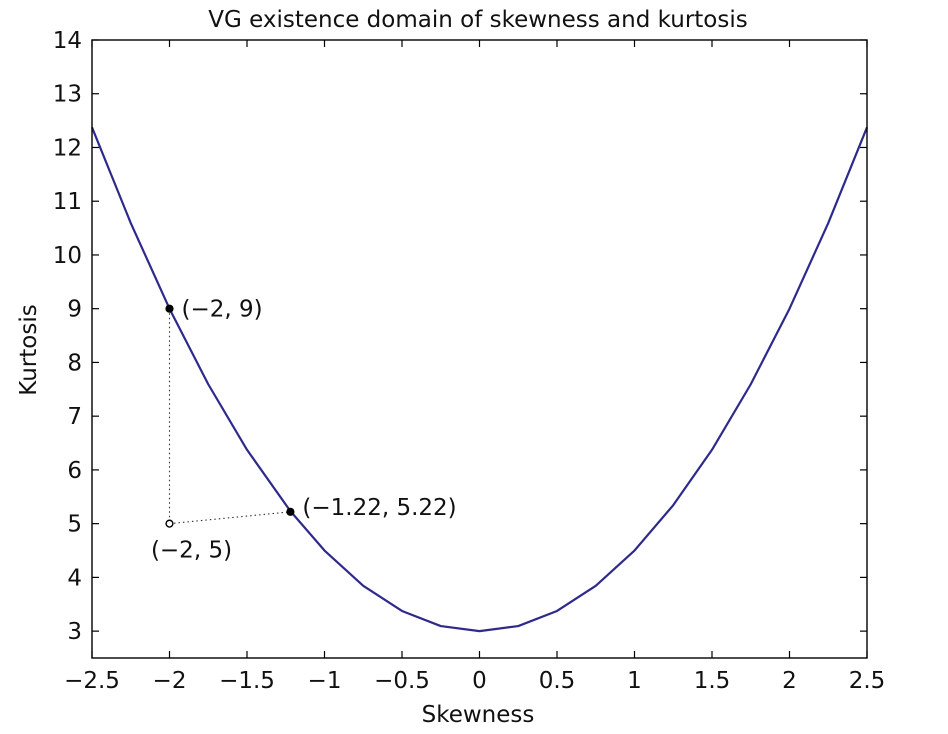 Image resolution: width=948 pixels, height=734 pixels. What do you see at coordinates (789, 681) in the screenshot?
I see `x-tick-label: 2` at bounding box center [789, 681].